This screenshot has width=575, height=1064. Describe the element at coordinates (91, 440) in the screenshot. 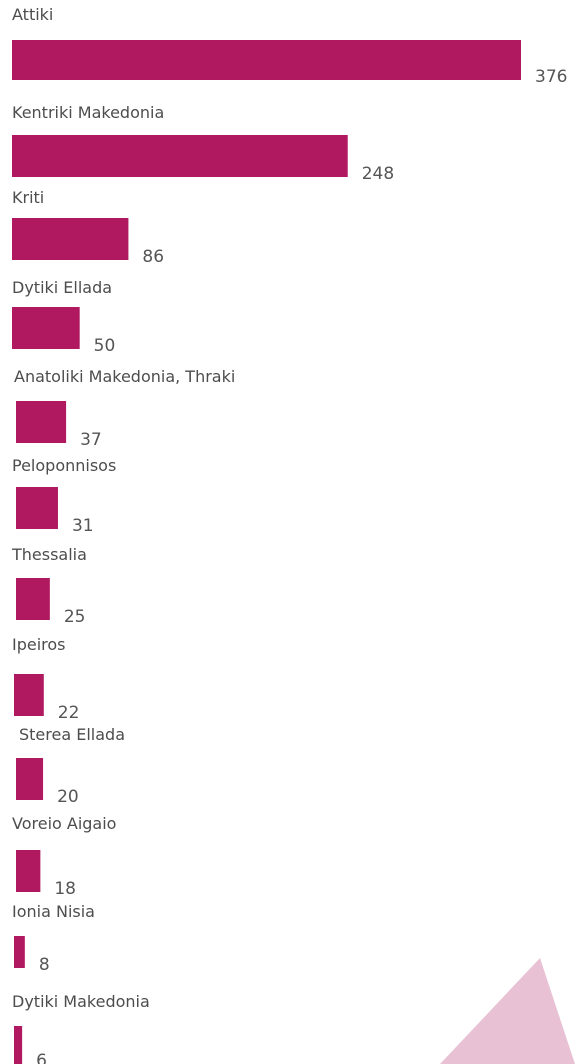

I see `value-label: 37` at that location.